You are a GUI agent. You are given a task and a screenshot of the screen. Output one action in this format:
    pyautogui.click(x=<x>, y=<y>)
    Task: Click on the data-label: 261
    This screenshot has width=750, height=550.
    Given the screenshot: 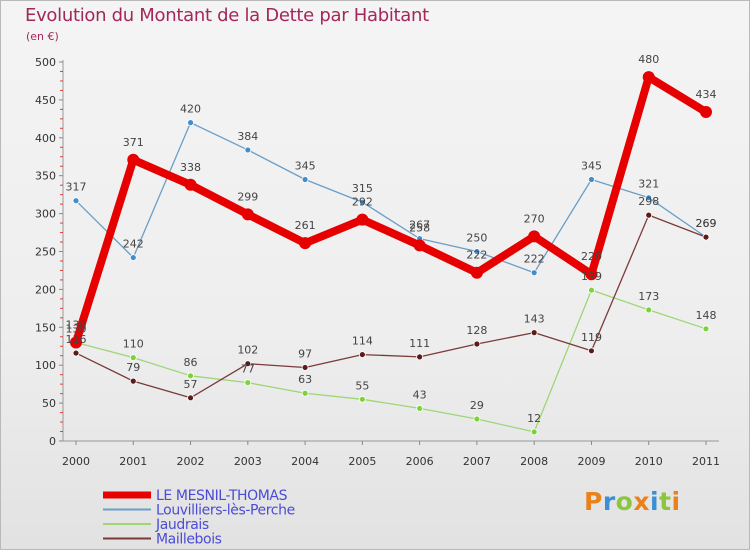 What is the action you would take?
    pyautogui.click(x=305, y=225)
    